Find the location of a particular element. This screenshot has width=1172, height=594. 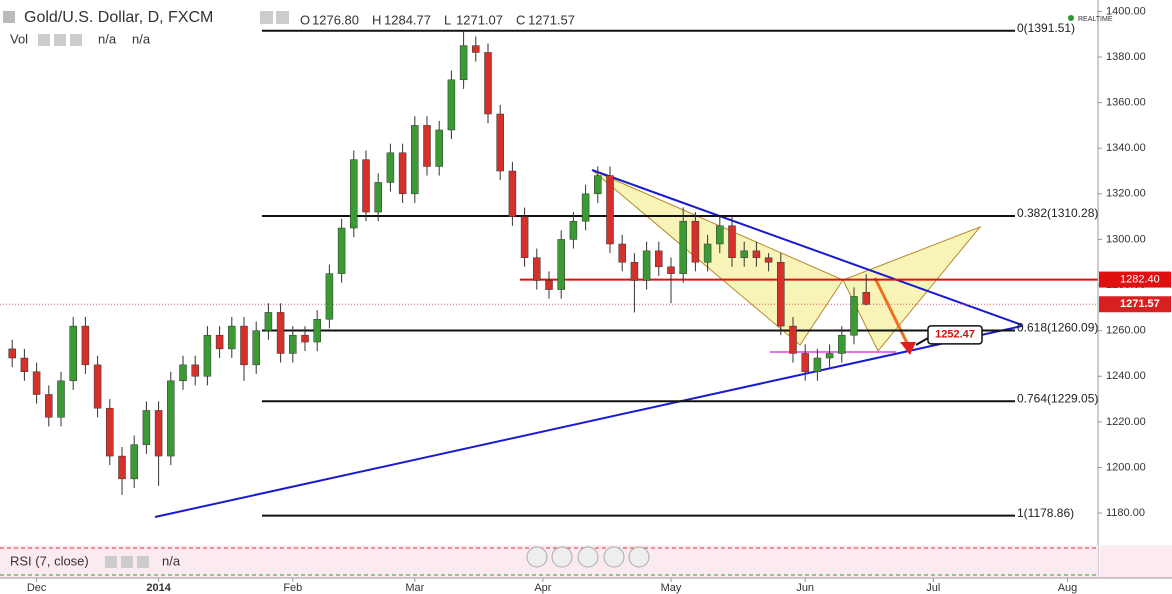

y-tick-label: 1180.00 is located at coordinates (1125, 513).